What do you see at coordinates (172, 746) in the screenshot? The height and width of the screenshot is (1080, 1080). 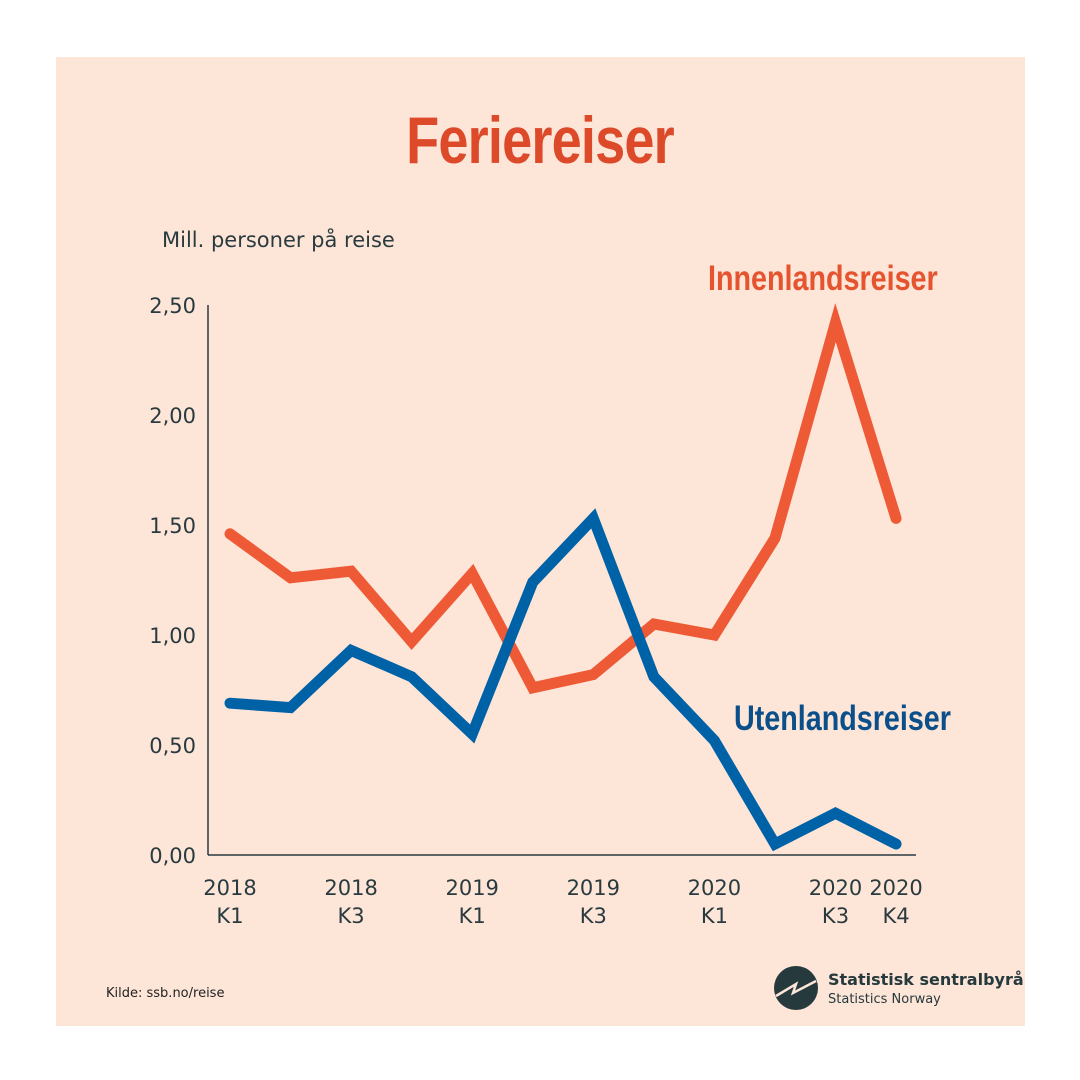 I see `y-tick-label: 0,50` at bounding box center [172, 746].